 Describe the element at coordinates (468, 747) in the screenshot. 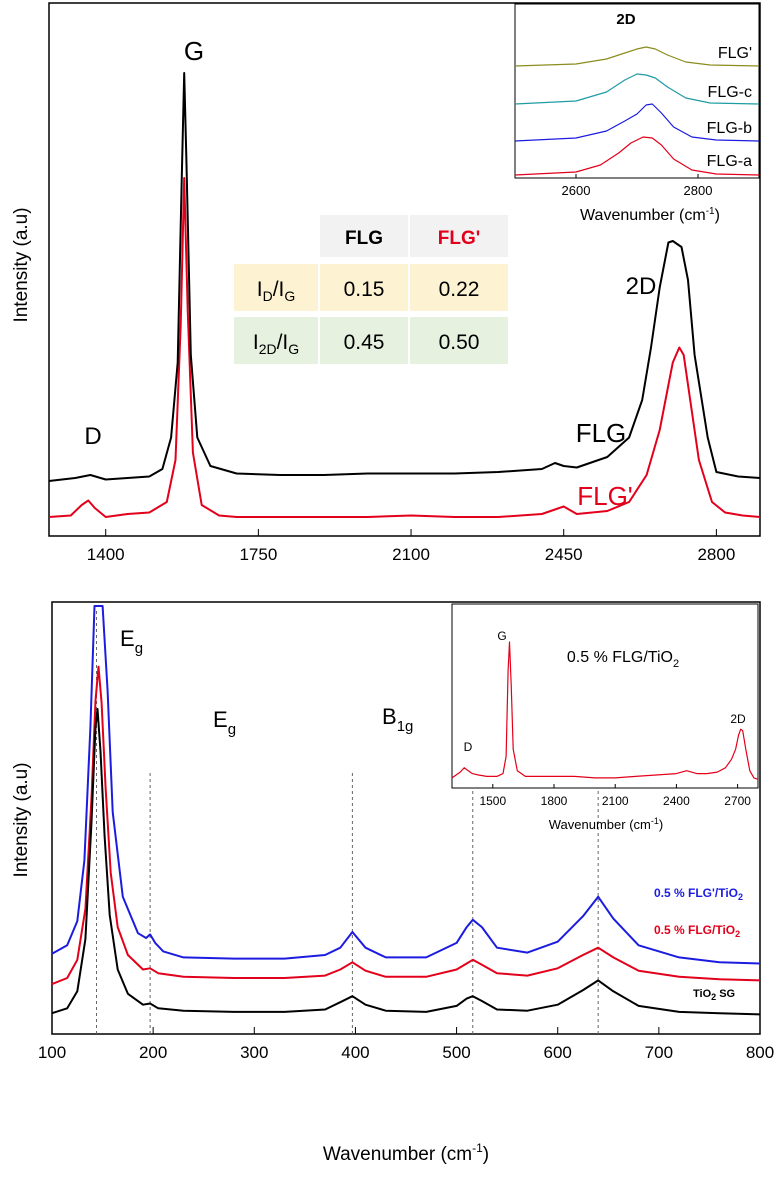

I see `inset-peak-label-D: D` at that location.